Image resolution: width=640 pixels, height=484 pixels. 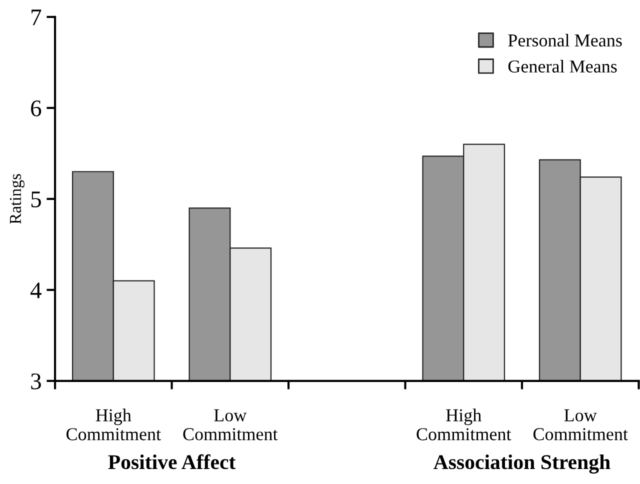 I want to click on legend-label: Personal Means, so click(x=565, y=40).